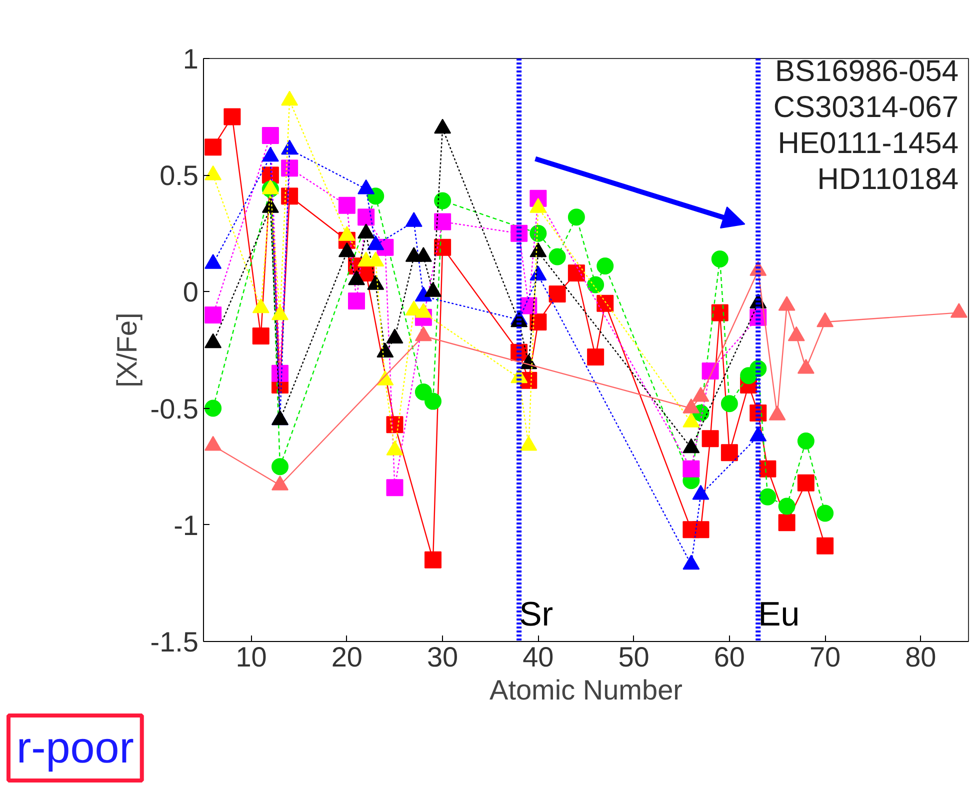 Image resolution: width=973 pixels, height=785 pixels. What do you see at coordinates (186, 525) in the screenshot?
I see `y-tick-label: -1` at bounding box center [186, 525].